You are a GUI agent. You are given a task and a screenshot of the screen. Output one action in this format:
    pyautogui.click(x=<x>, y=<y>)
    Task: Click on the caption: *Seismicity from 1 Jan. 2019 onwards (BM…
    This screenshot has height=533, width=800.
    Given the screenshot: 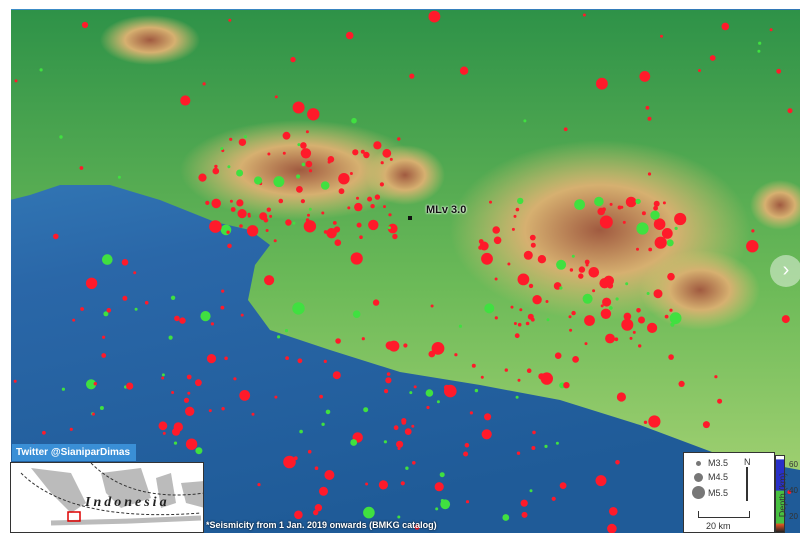 What is the action you would take?
    pyautogui.click(x=321, y=525)
    